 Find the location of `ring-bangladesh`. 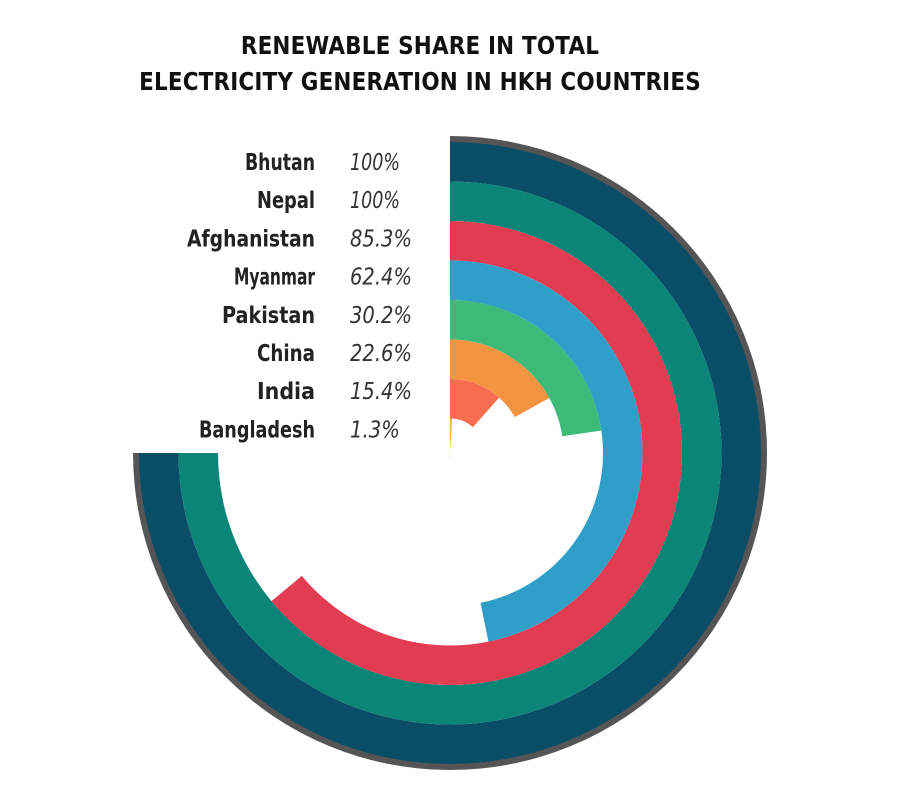

ring-bangladesh is located at coordinates (451, 438).